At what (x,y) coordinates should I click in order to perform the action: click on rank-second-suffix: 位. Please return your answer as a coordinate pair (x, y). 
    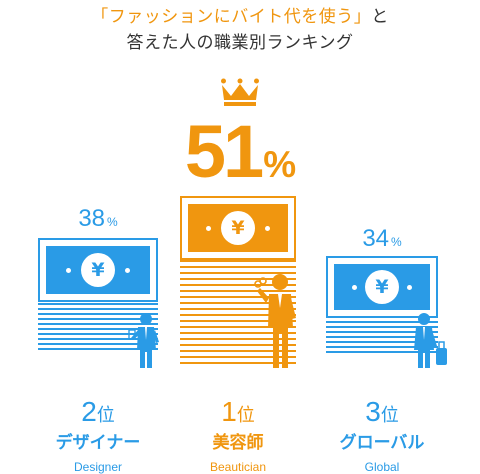
    Looking at the image, I should click on (105, 415).